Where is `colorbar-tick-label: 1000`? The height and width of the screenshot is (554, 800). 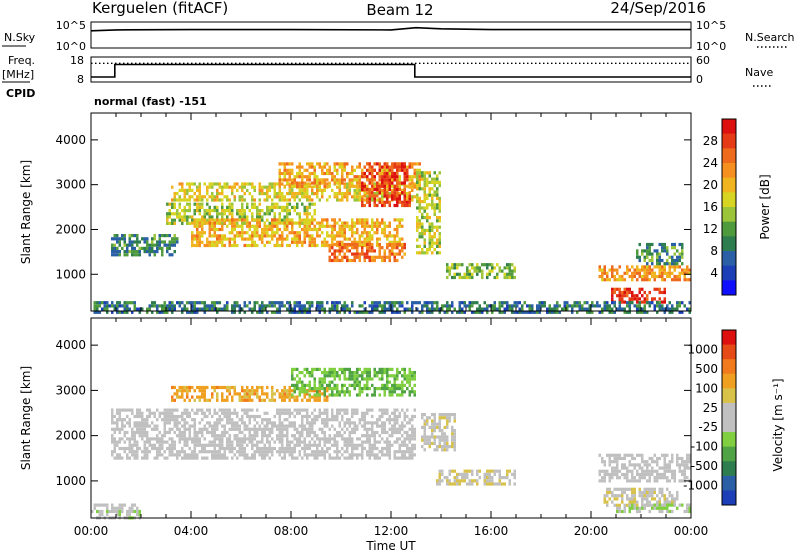 colorbar-tick-label: 1000 is located at coordinates (702, 349).